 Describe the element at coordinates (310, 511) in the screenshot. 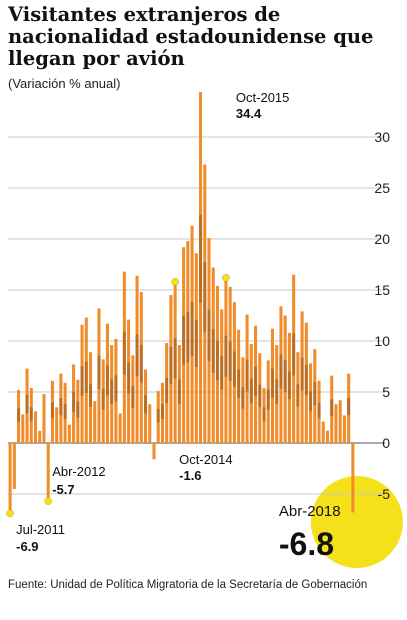

I see `annotation-label: Abr-2018` at that location.